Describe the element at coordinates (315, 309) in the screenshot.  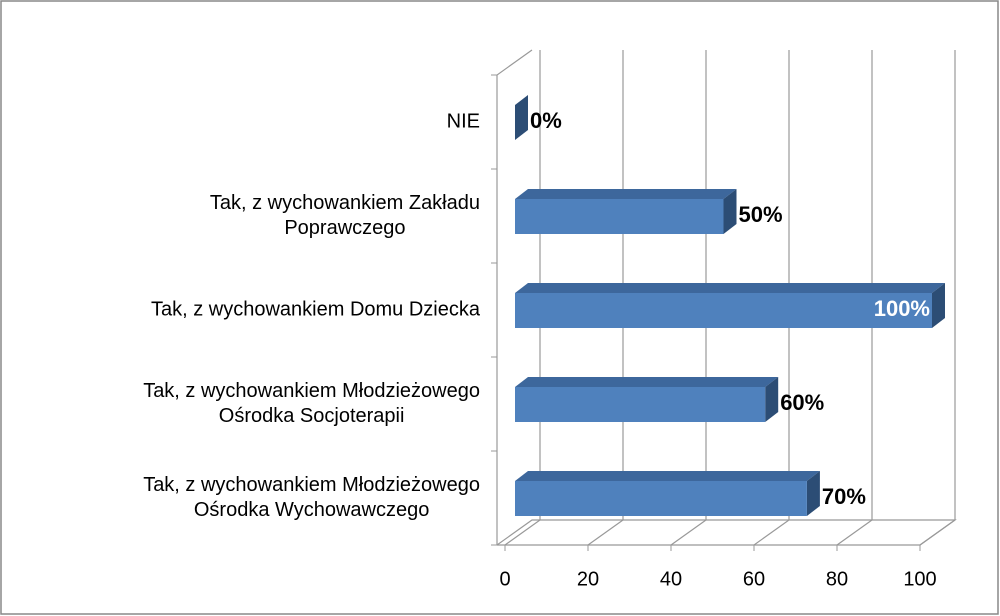
I see `y-tick-label: Tak, z wychowankiem Domu Dziecka` at that location.